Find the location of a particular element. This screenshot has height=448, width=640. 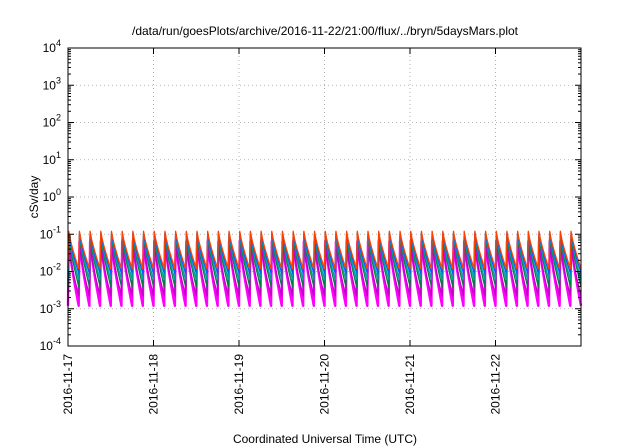

x-tick-label: 2016-11-21 is located at coordinates (410, 384).